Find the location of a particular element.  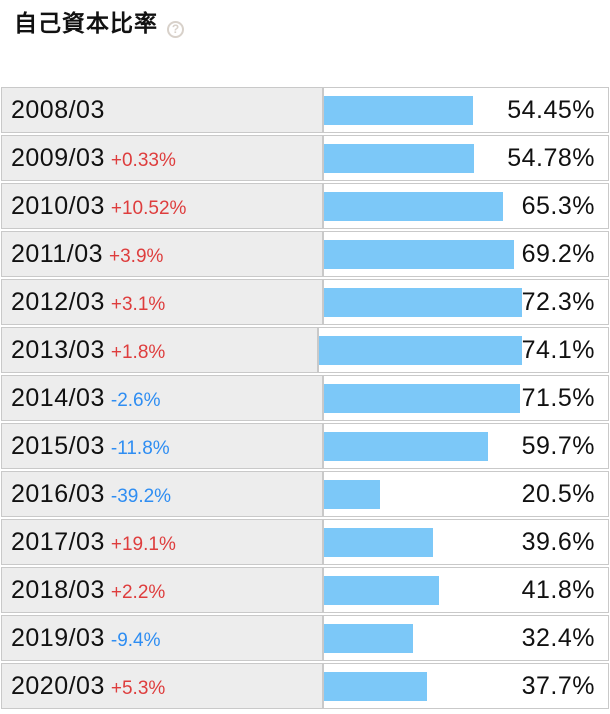

row-bar-cell: 74.1% is located at coordinates (463, 350).